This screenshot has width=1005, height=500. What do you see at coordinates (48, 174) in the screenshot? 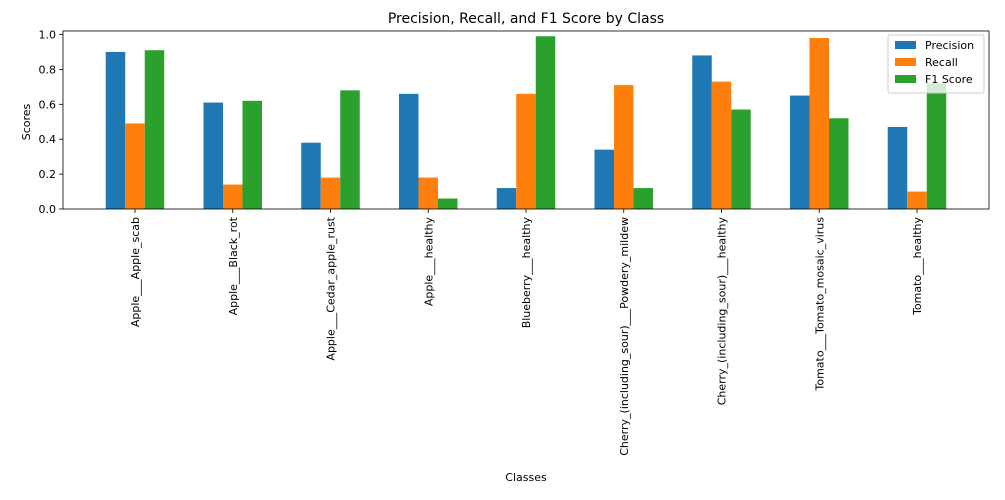
I see `y-tick-label-1: 0.2` at bounding box center [48, 174].